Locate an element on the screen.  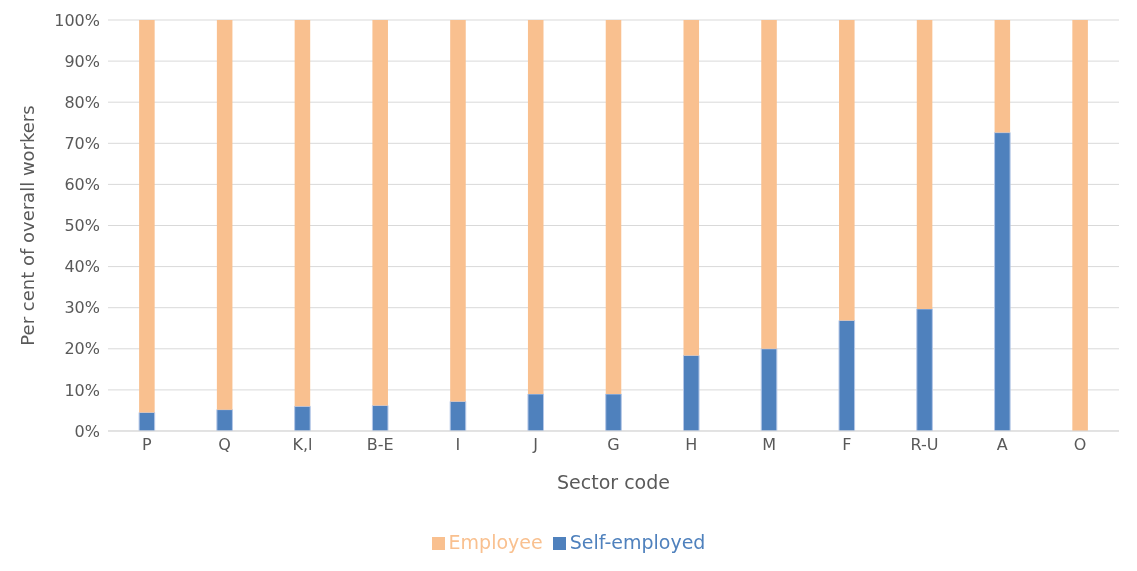
y-tick-label: 10% is located at coordinates (82, 390).